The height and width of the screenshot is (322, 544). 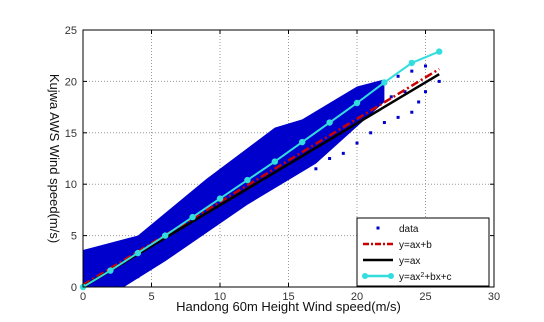 What do you see at coordinates (71, 82) in the screenshot?
I see `y-tick-label: 20` at bounding box center [71, 82].